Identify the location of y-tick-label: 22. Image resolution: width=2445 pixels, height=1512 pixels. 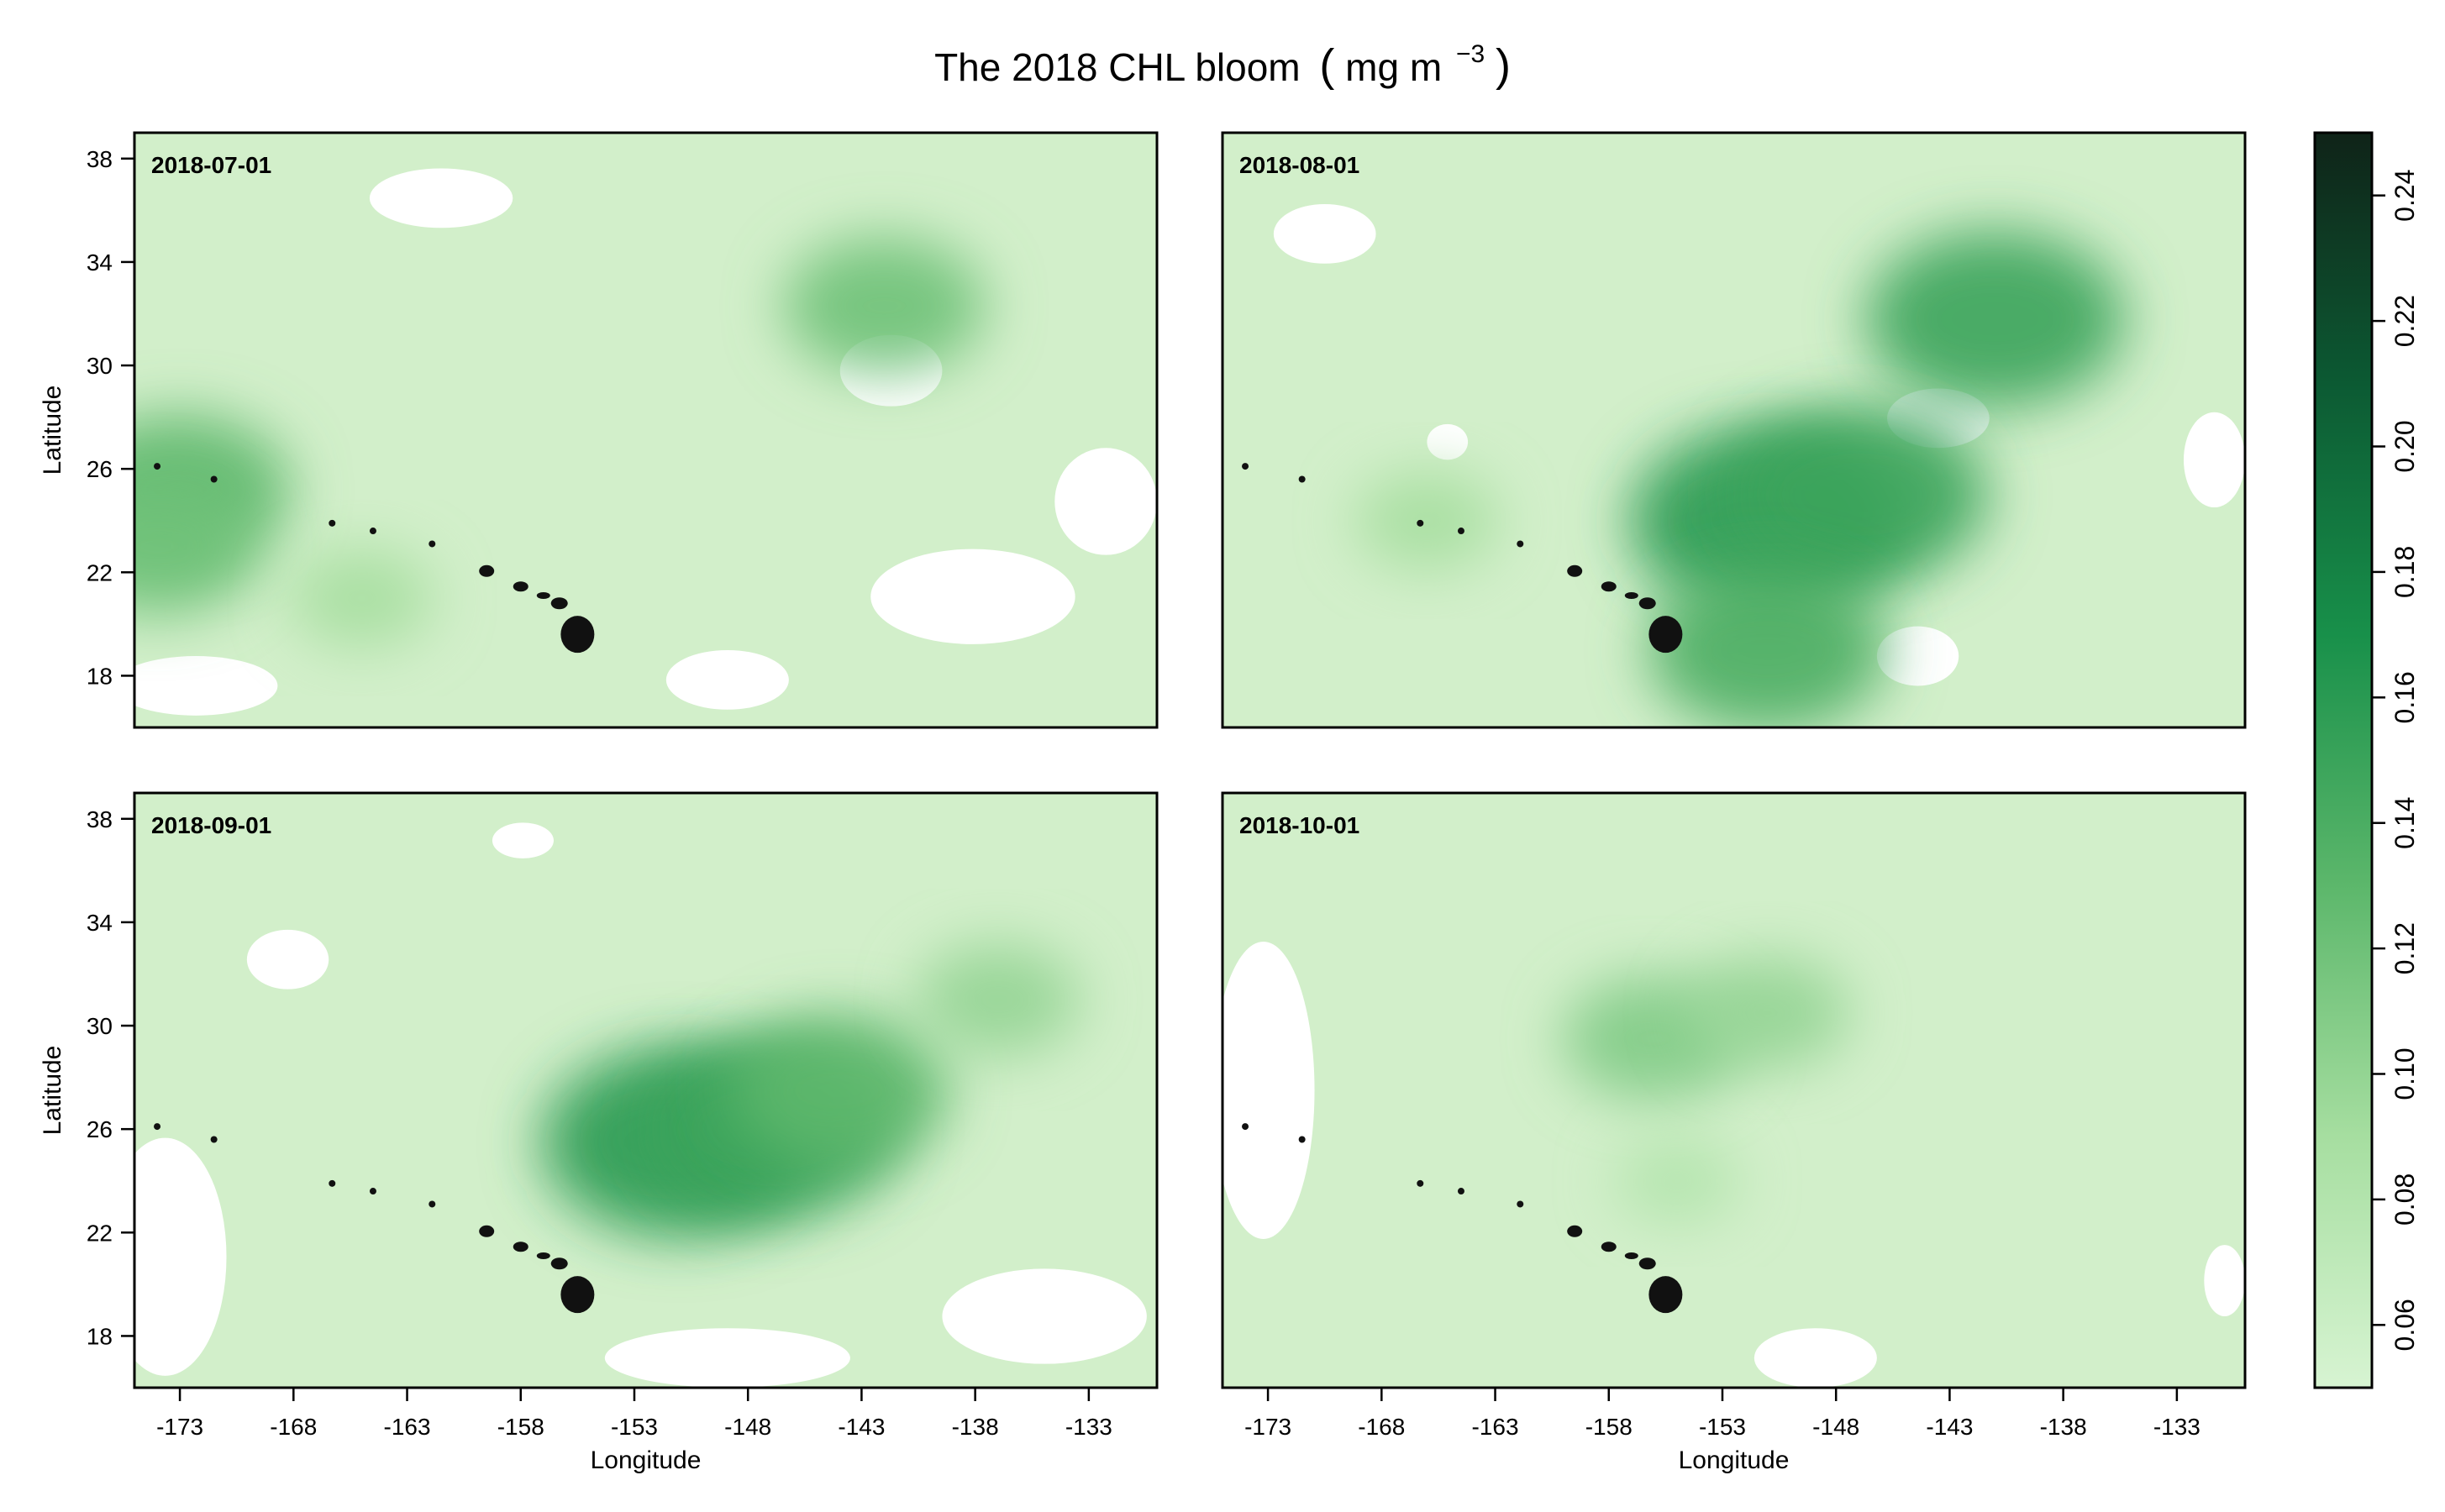
(100, 572).